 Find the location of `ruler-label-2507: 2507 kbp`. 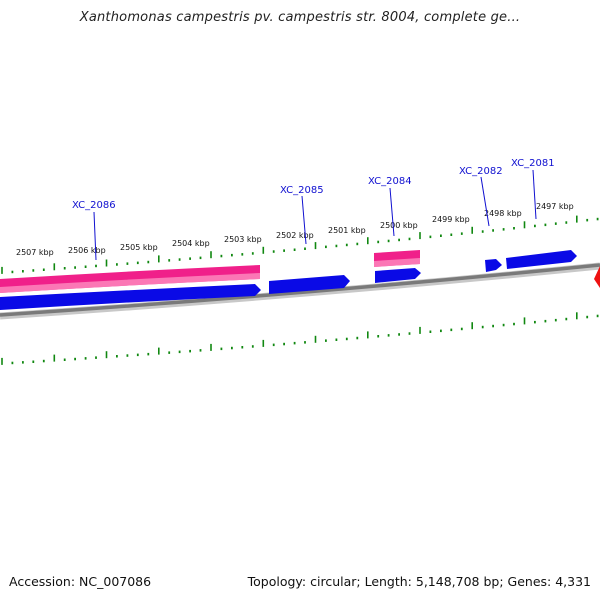

ruler-label-2507: 2507 kbp is located at coordinates (35, 252).